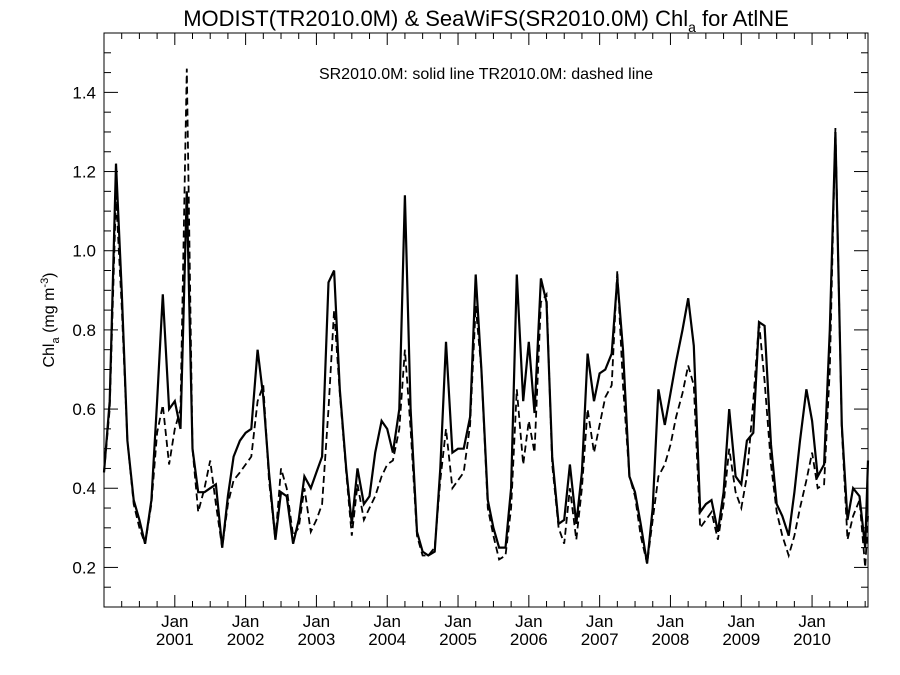 The height and width of the screenshot is (675, 900). Describe the element at coordinates (175, 639) in the screenshot. I see `x-tick-year-label: 2001` at that location.